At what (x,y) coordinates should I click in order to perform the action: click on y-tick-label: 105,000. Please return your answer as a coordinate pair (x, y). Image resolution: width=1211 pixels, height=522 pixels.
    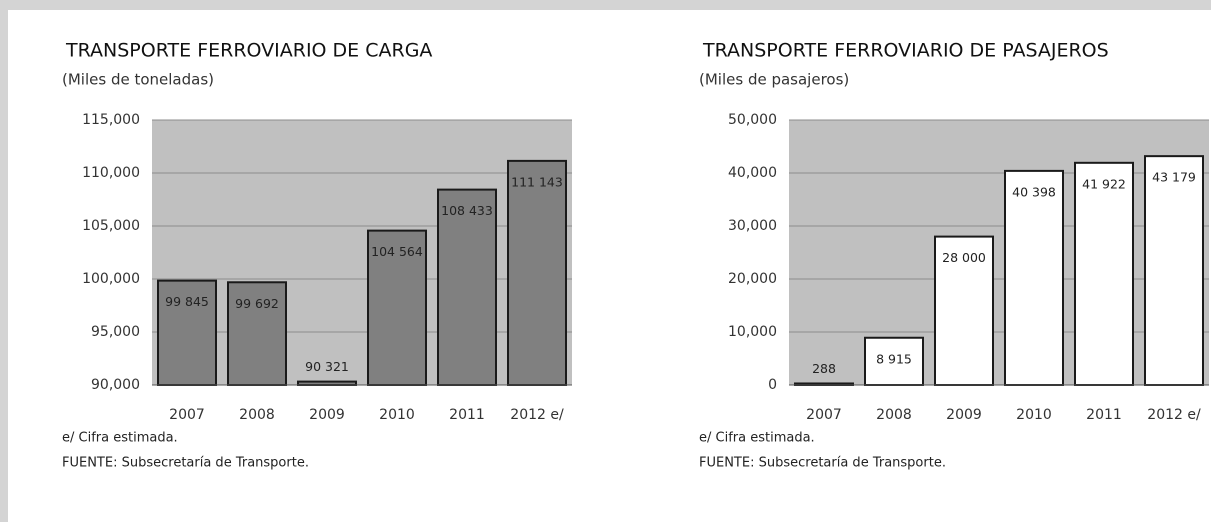
    Looking at the image, I should click on (111, 226).